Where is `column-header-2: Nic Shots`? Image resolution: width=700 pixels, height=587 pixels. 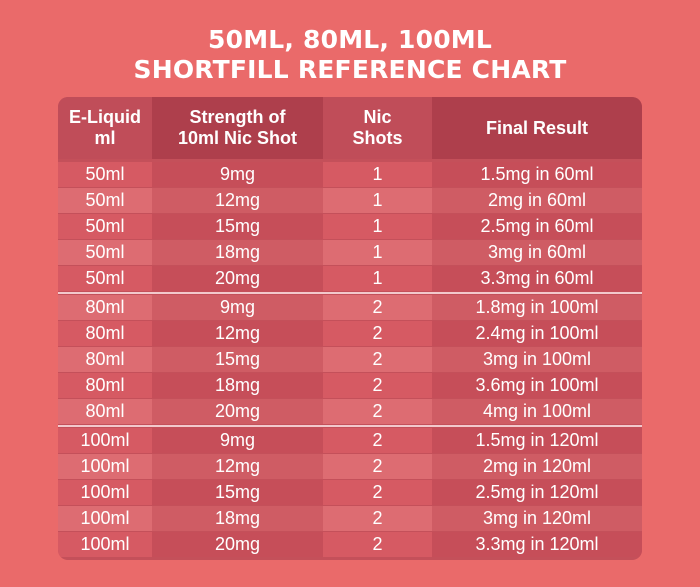 column-header-2: Nic Shots is located at coordinates (377, 128).